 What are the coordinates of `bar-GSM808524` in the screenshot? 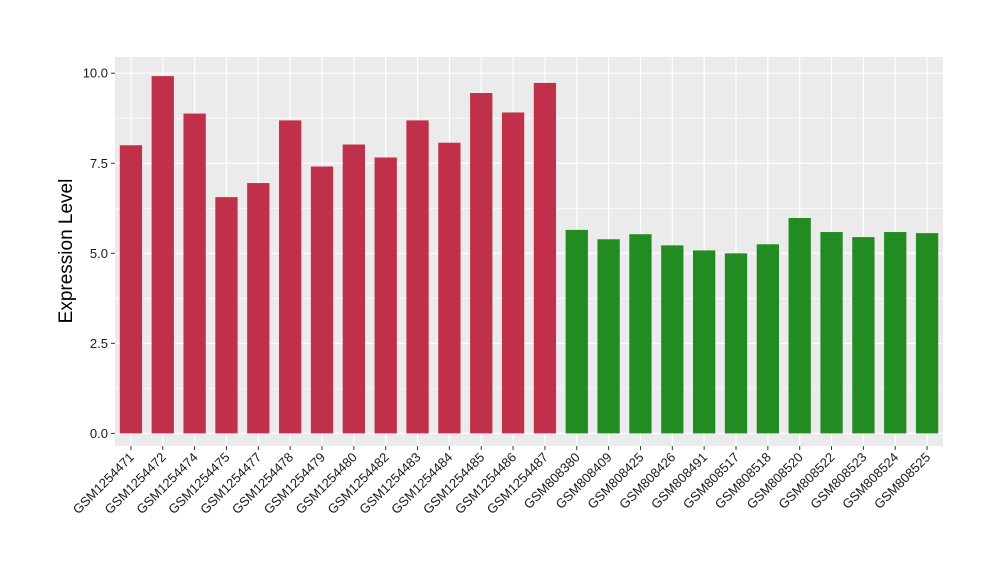 It's located at (895, 333).